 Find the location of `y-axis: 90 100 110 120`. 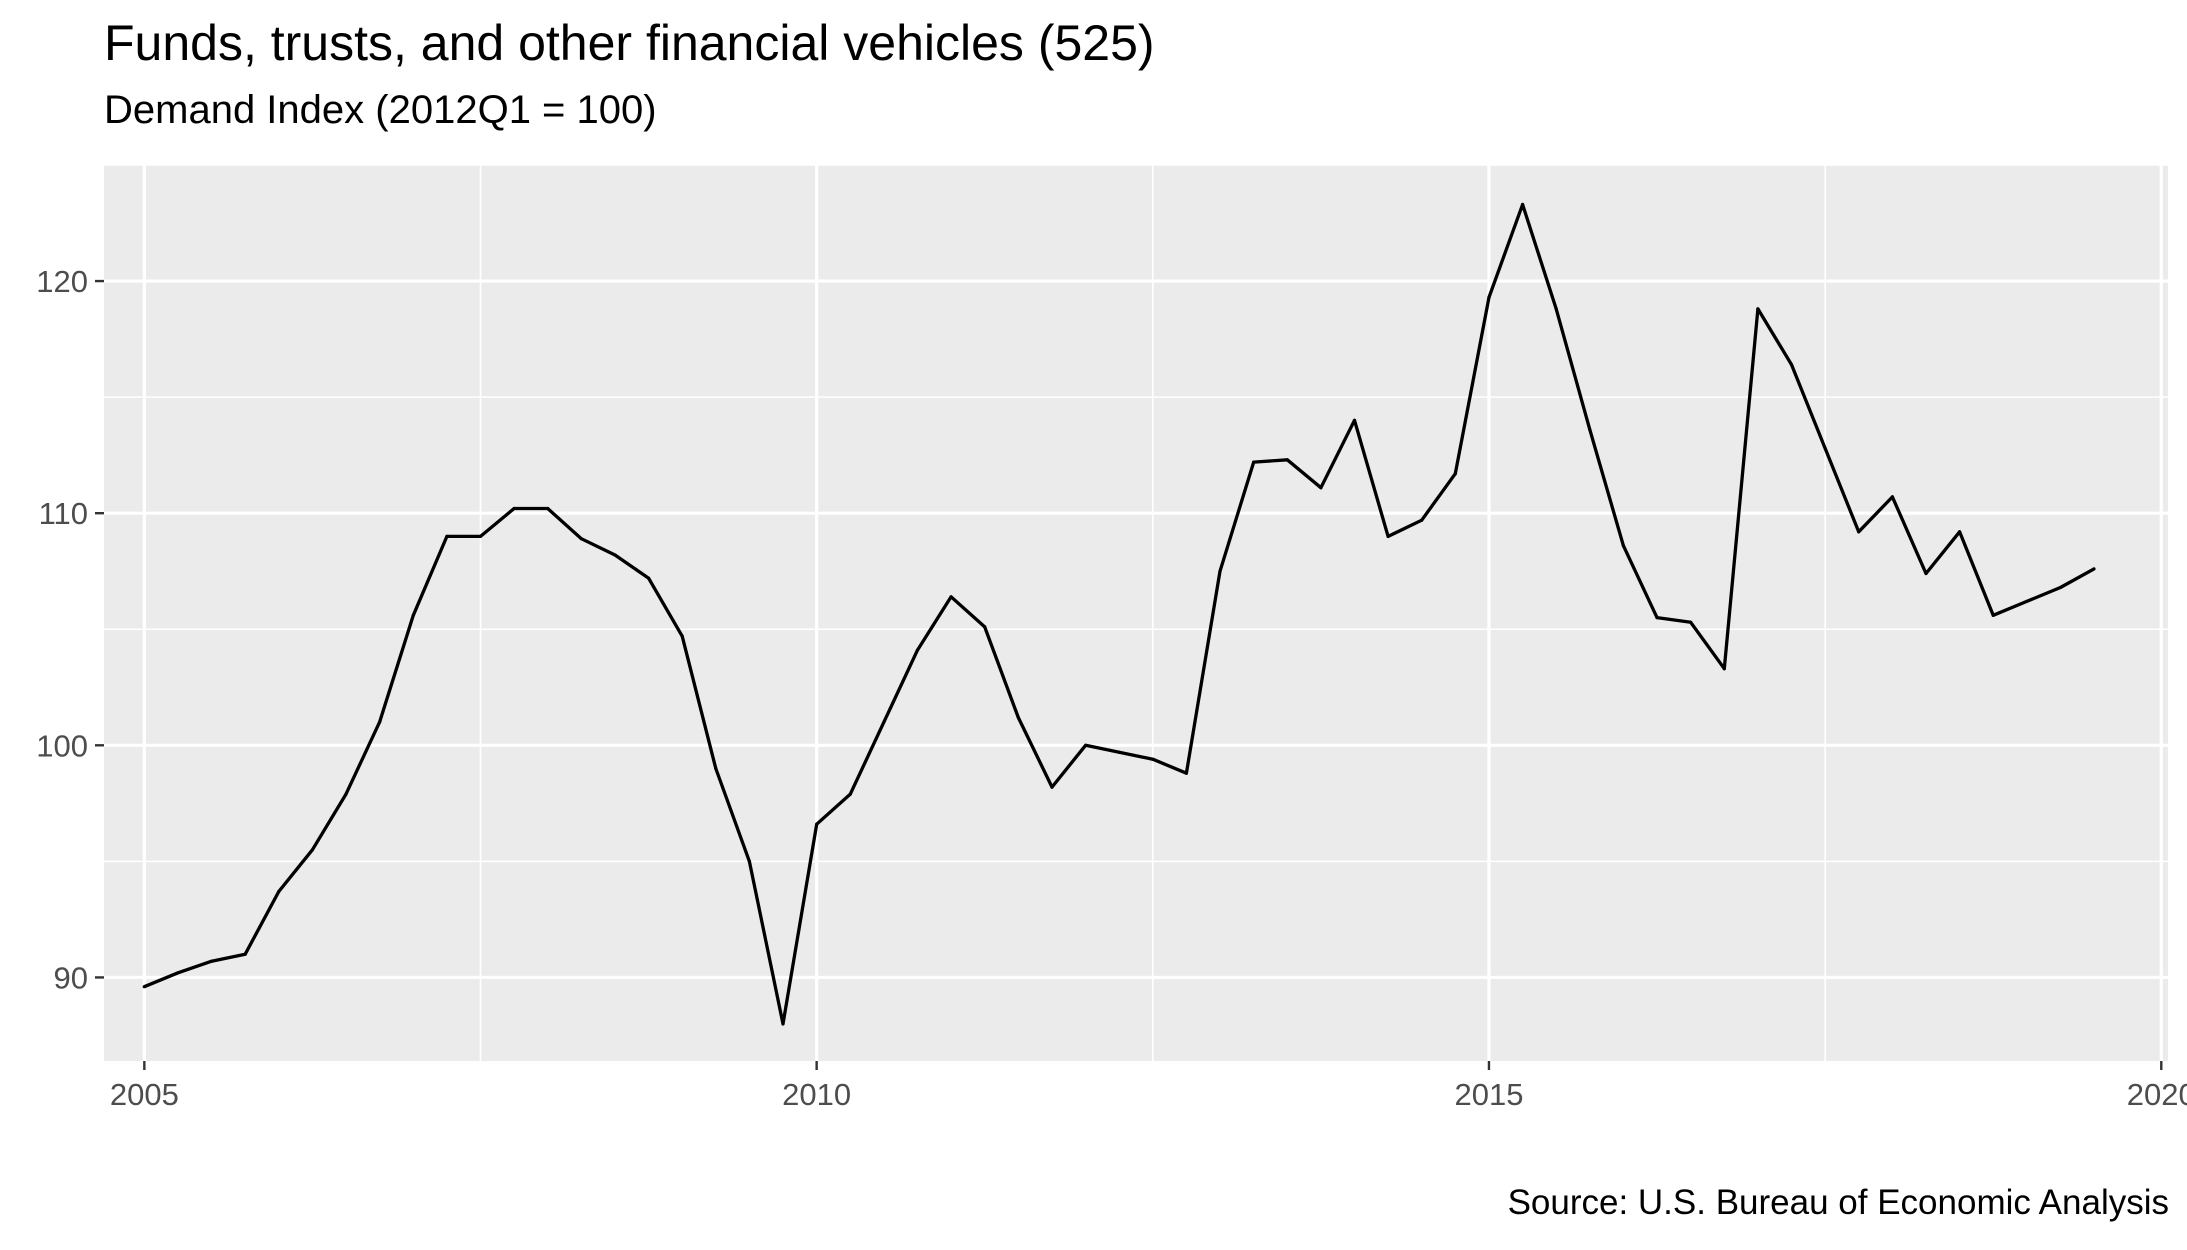

y-axis: 90 100 110 120 is located at coordinates (70, 629).